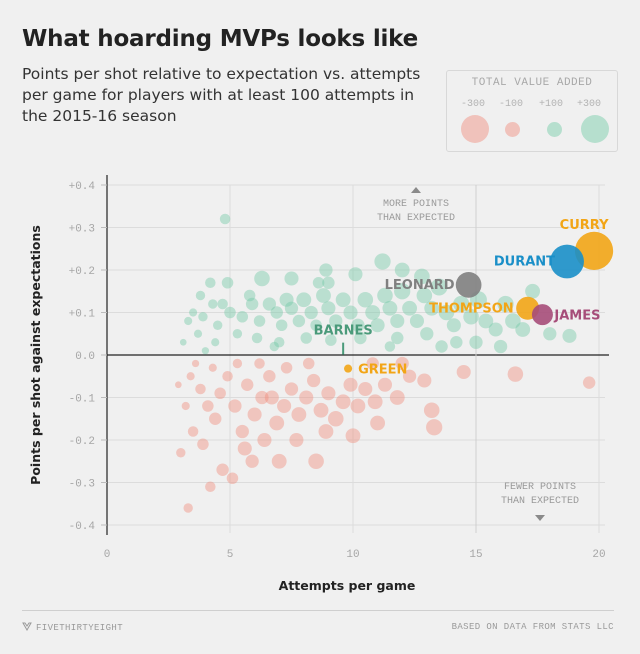 The image size is (640, 654). Describe the element at coordinates (82, 527) in the screenshot. I see `y-tick-label: -0.4` at that location.